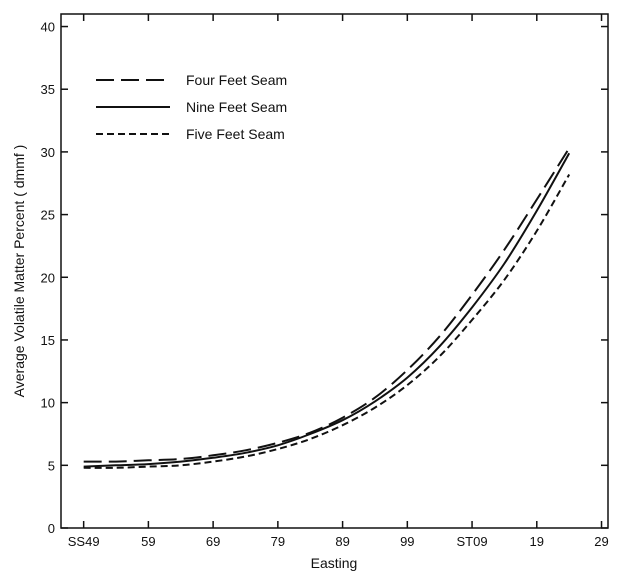 The image size is (617, 573). Describe the element at coordinates (342, 541) in the screenshot. I see `x-tick-label: 89` at that location.